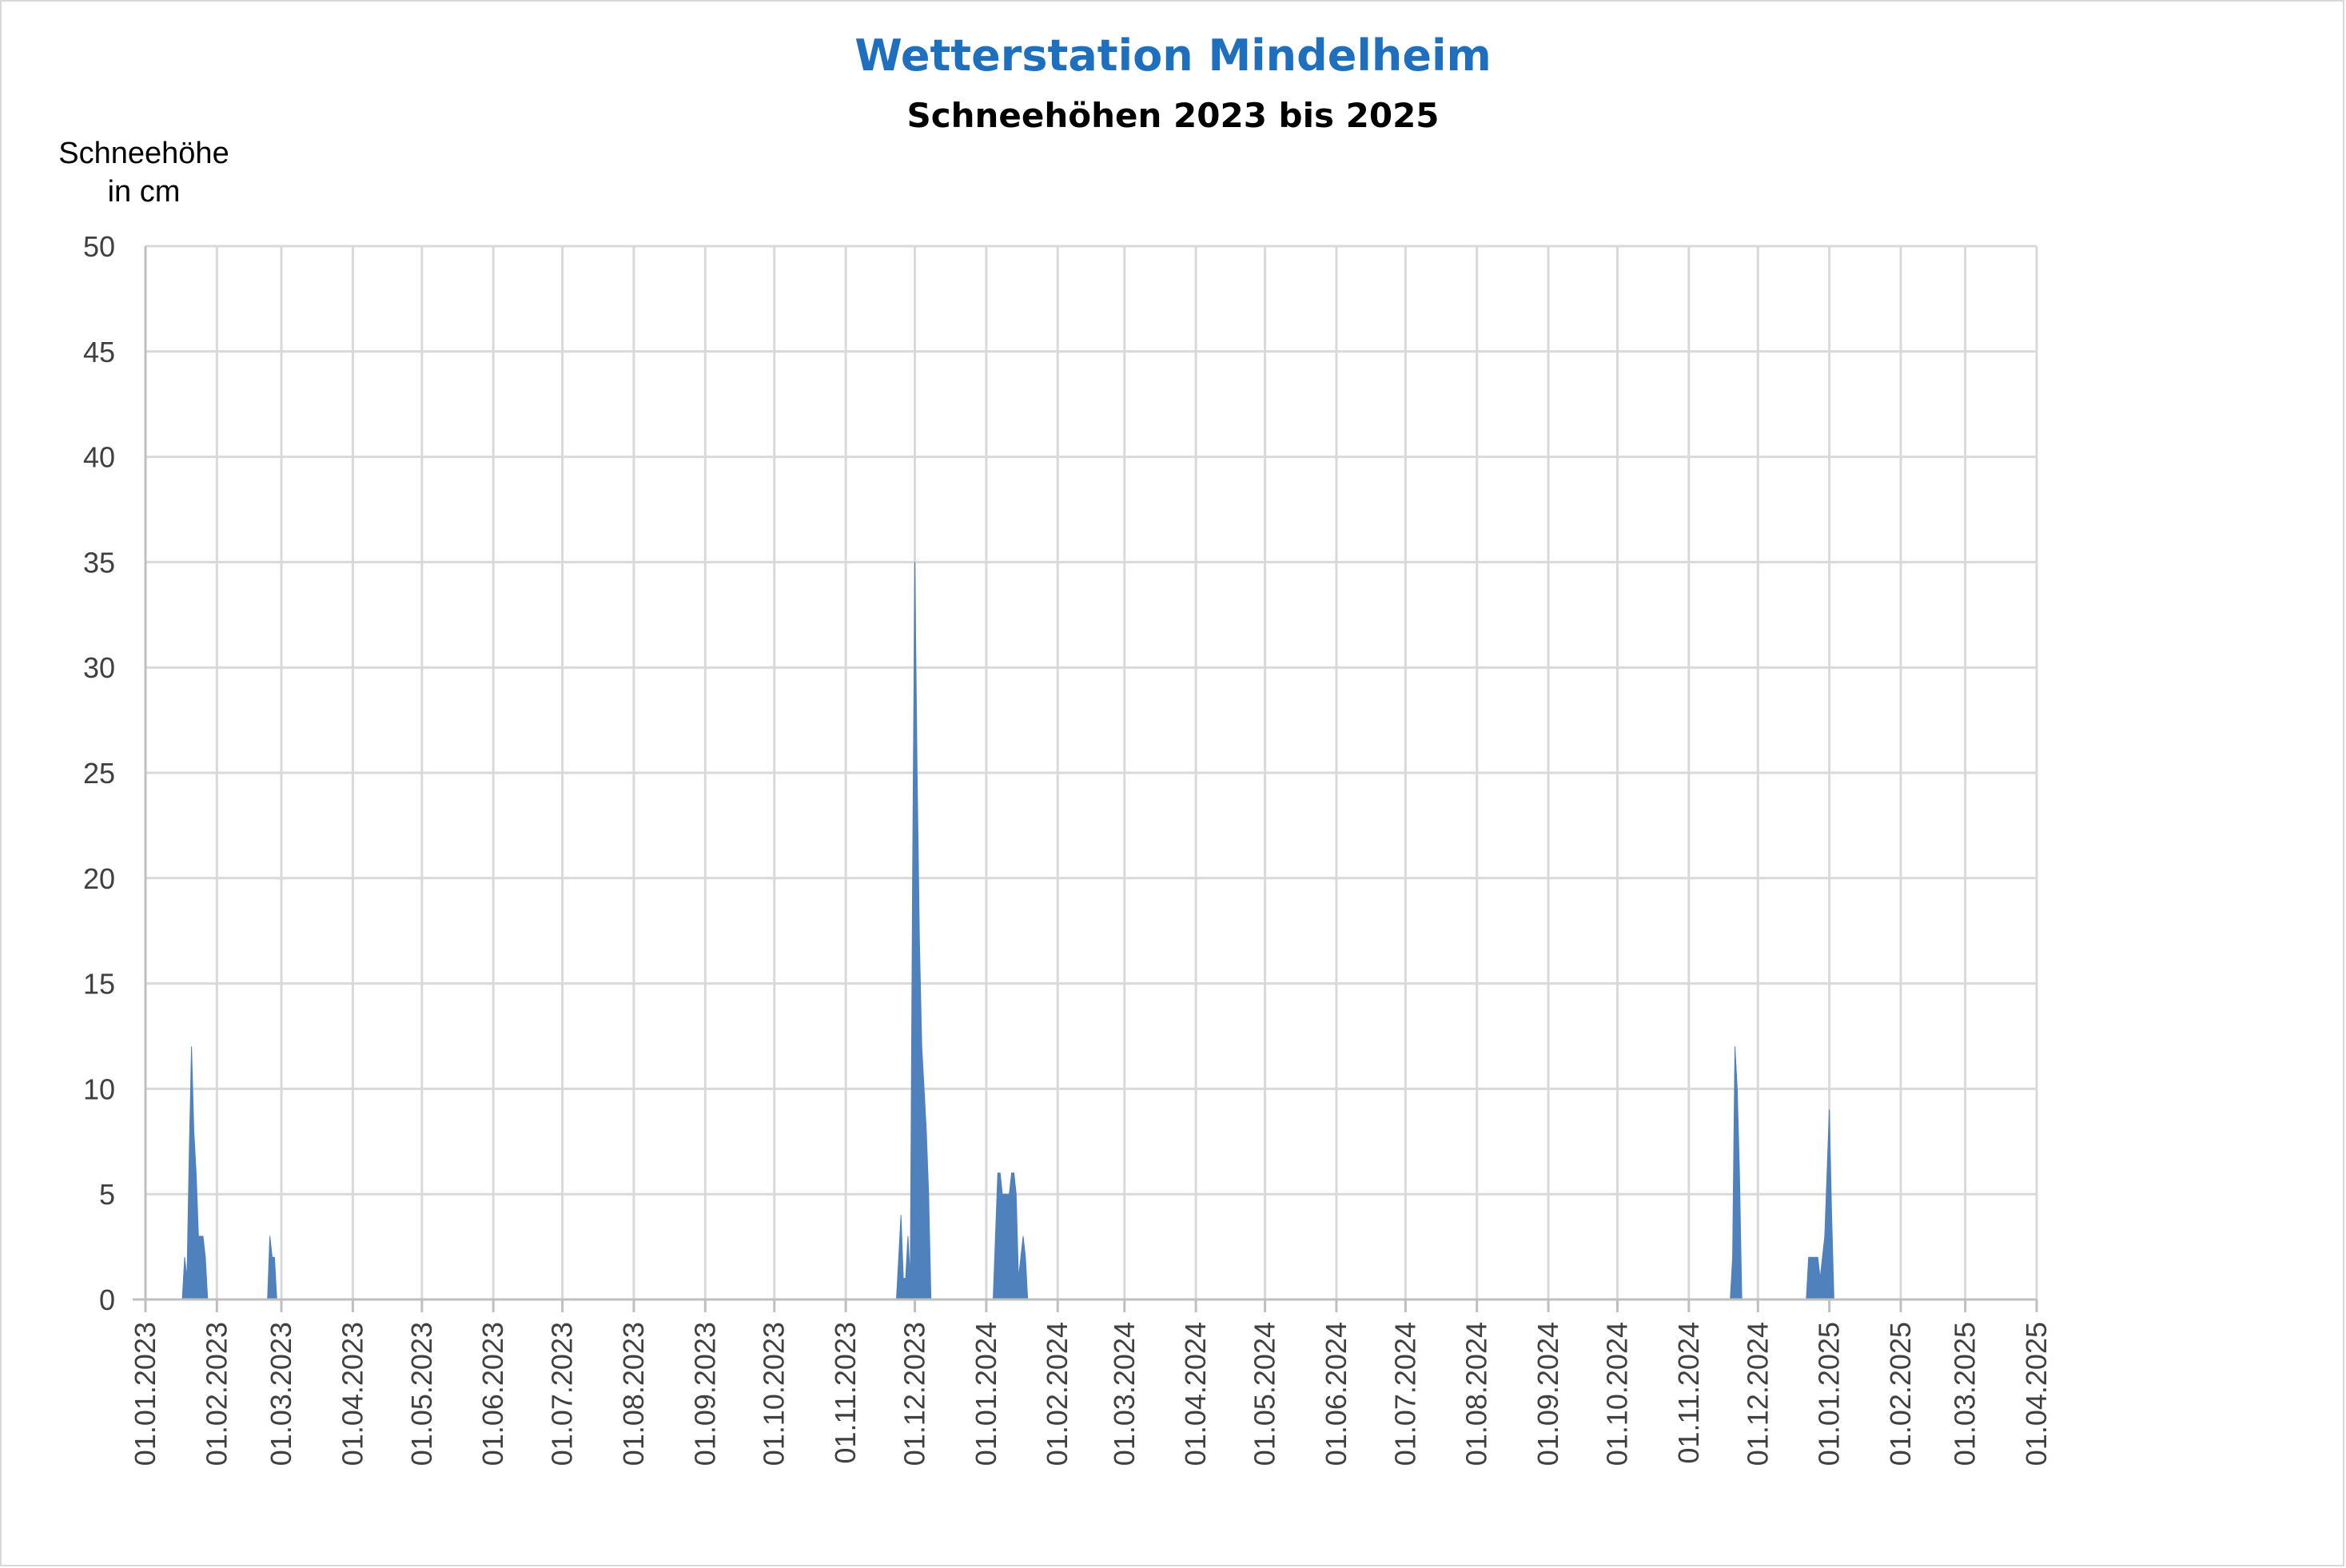 The image size is (2346, 1568). What do you see at coordinates (107, 1299) in the screenshot?
I see `y-tick-label: 0` at bounding box center [107, 1299].